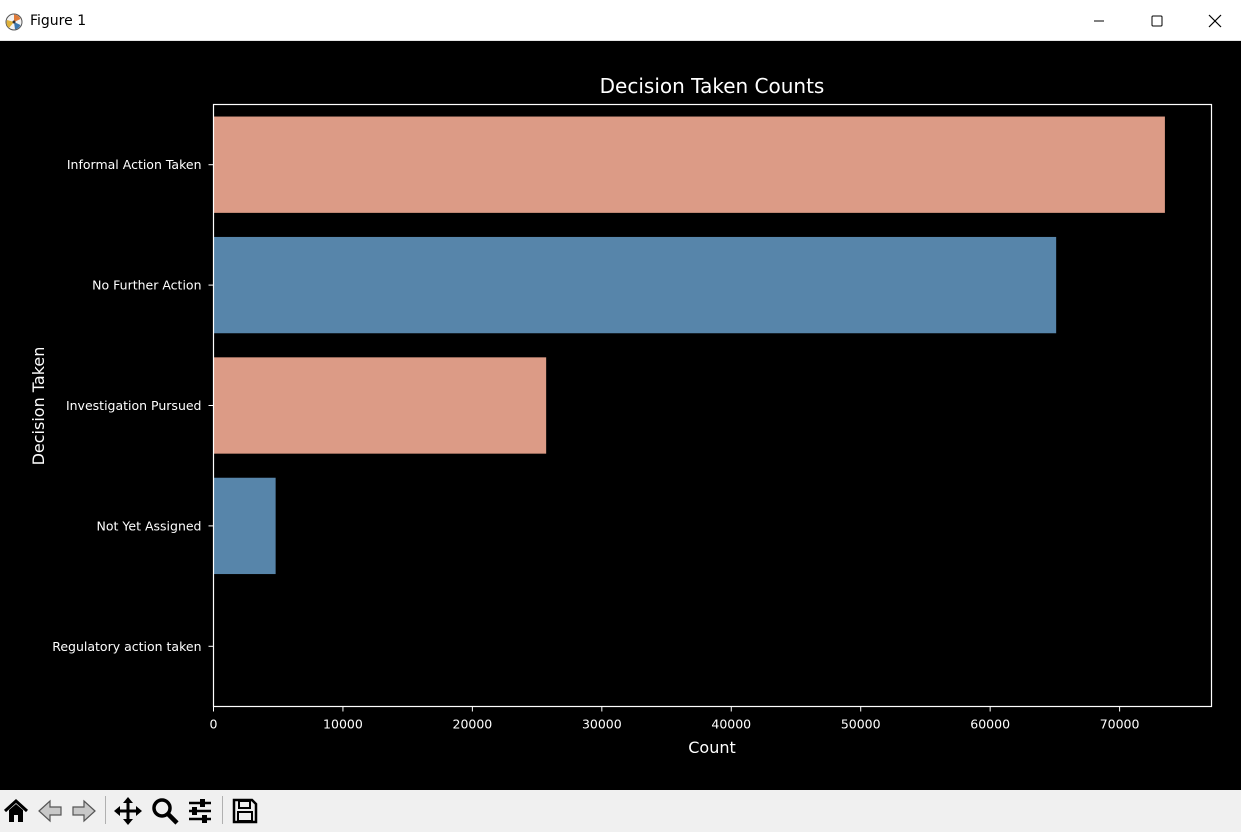 This screenshot has height=832, width=1241. I want to click on forward-arrow-icon, so click(84, 811).